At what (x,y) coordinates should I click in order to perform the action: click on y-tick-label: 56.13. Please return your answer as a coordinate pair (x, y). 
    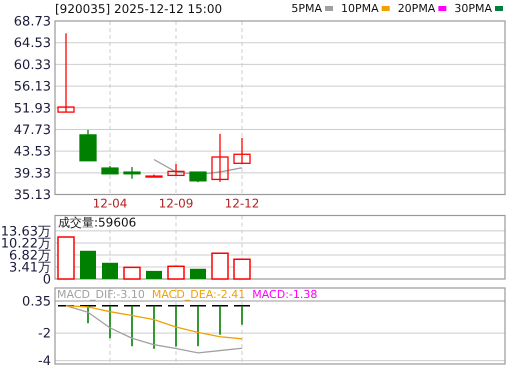
    Looking at the image, I should click on (32, 87).